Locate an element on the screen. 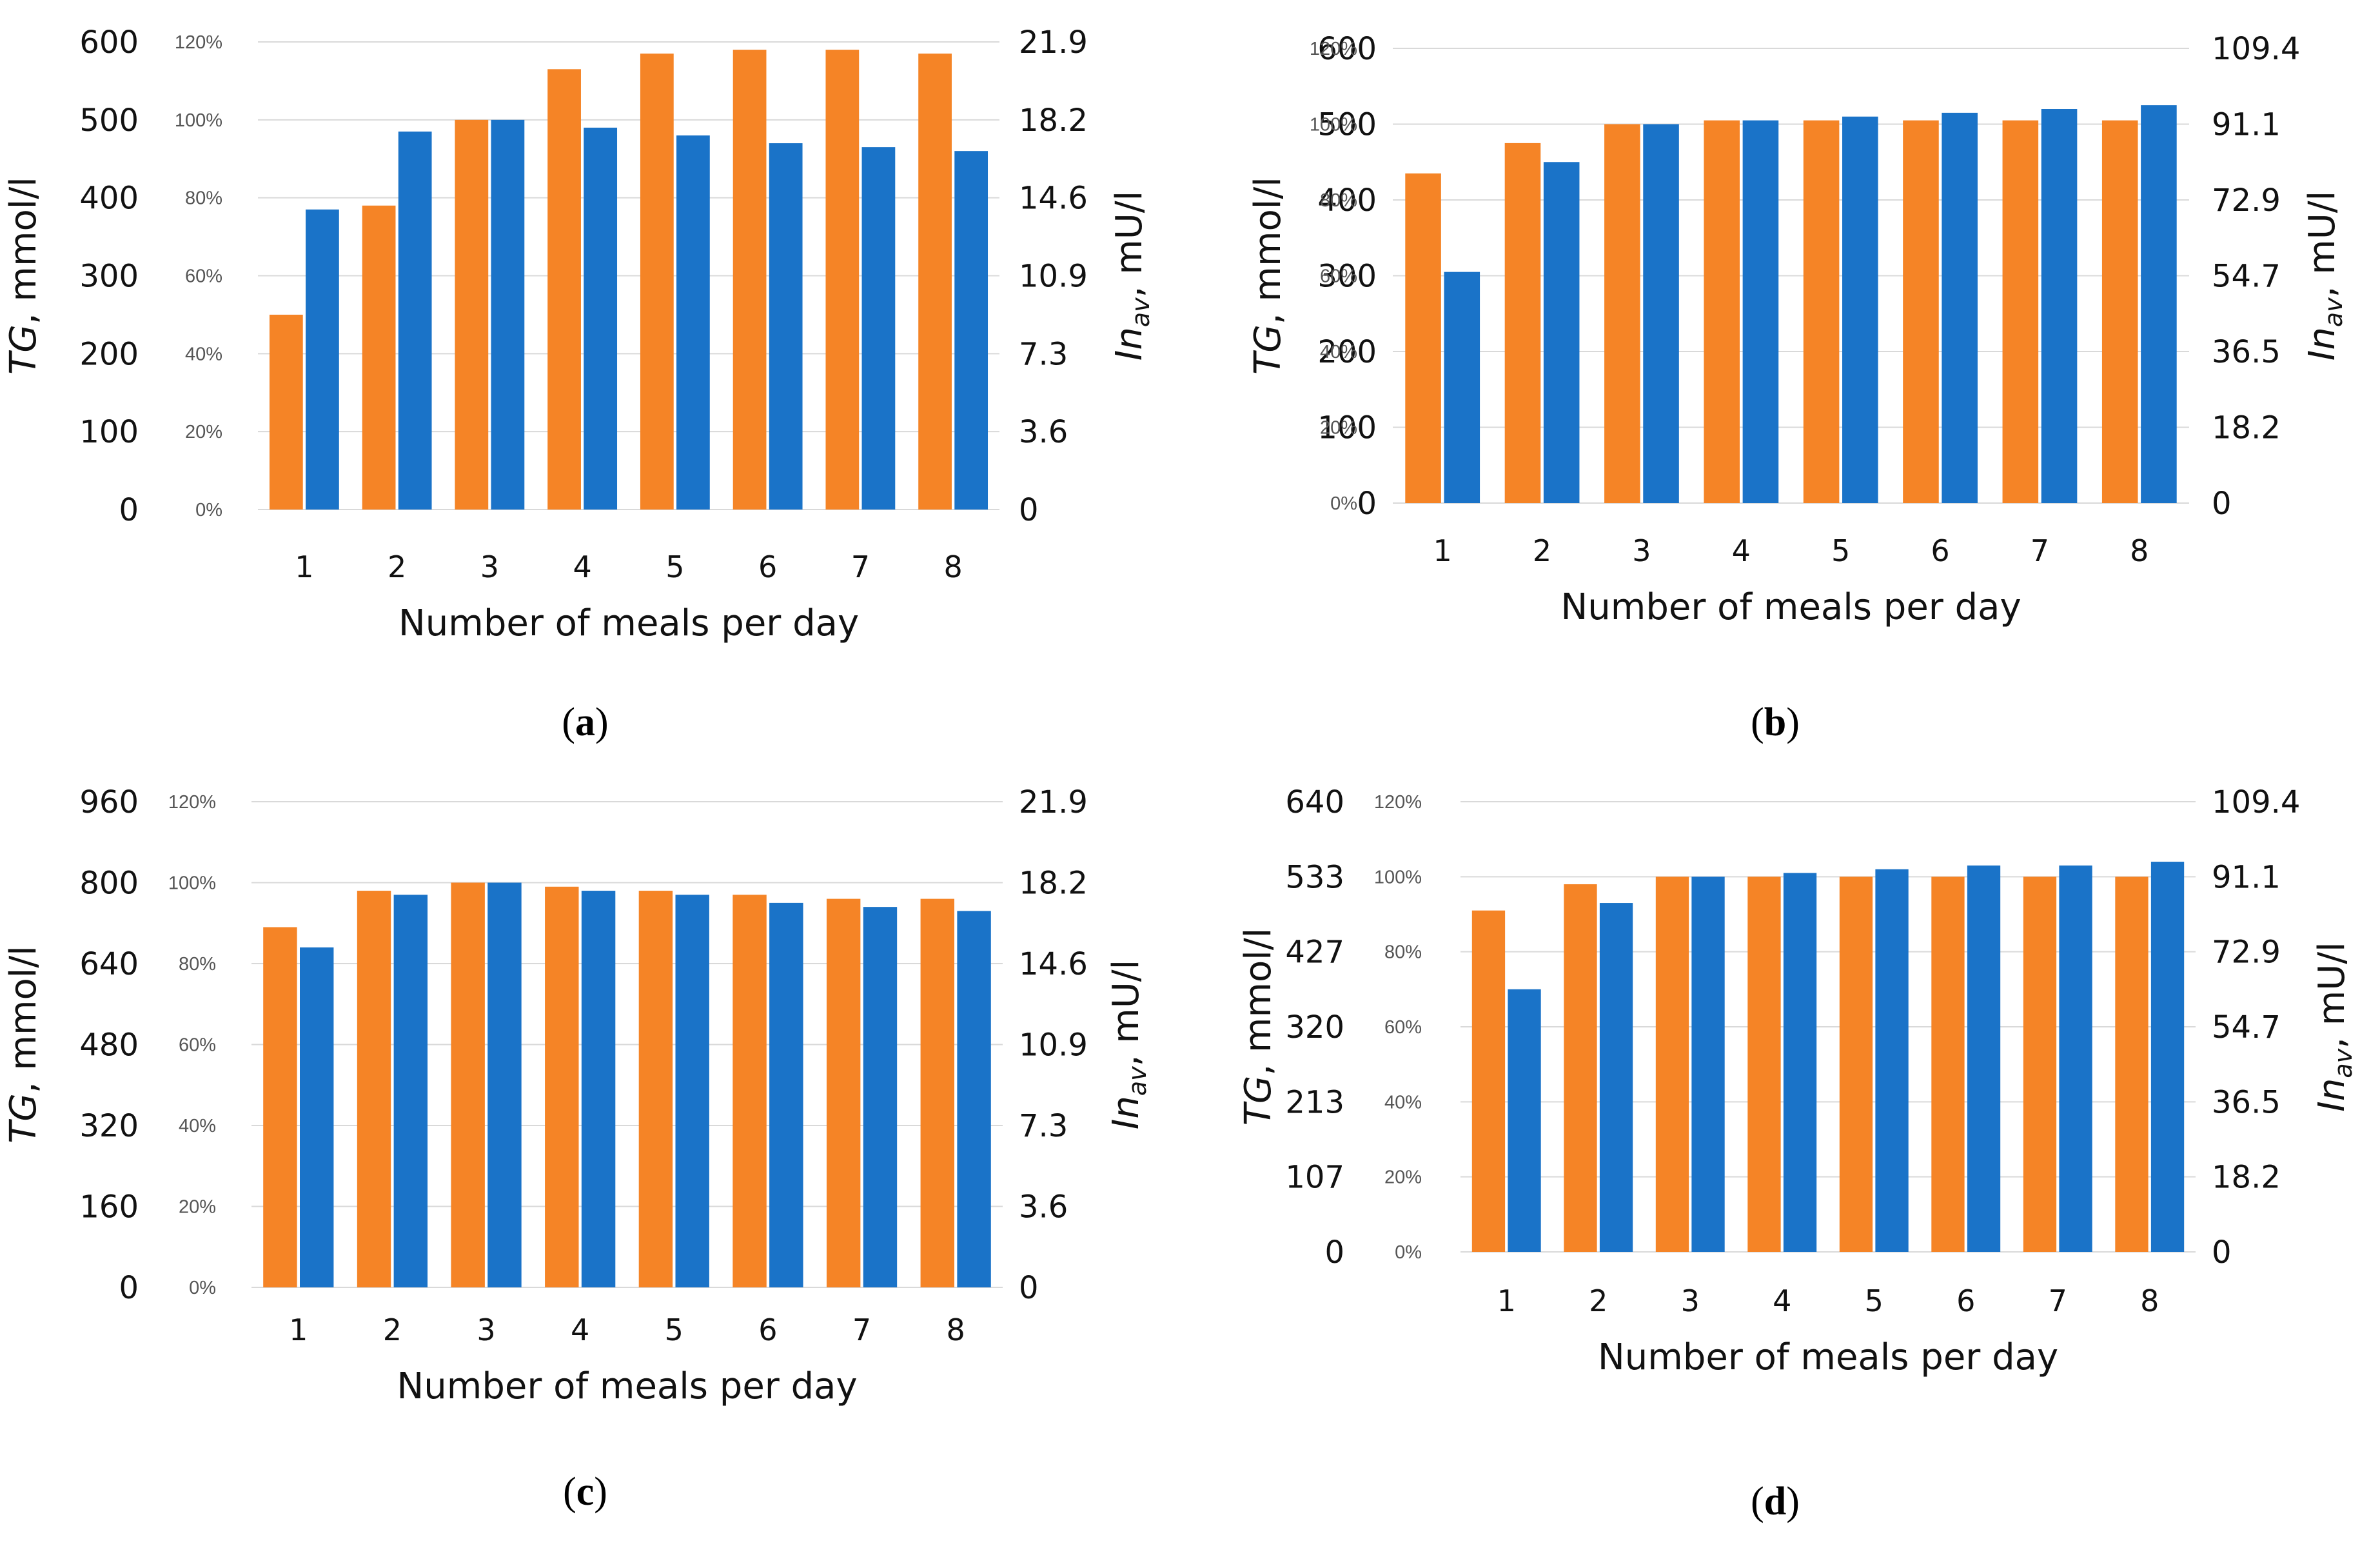  y-tick-label: 100 is located at coordinates (1347, 428).